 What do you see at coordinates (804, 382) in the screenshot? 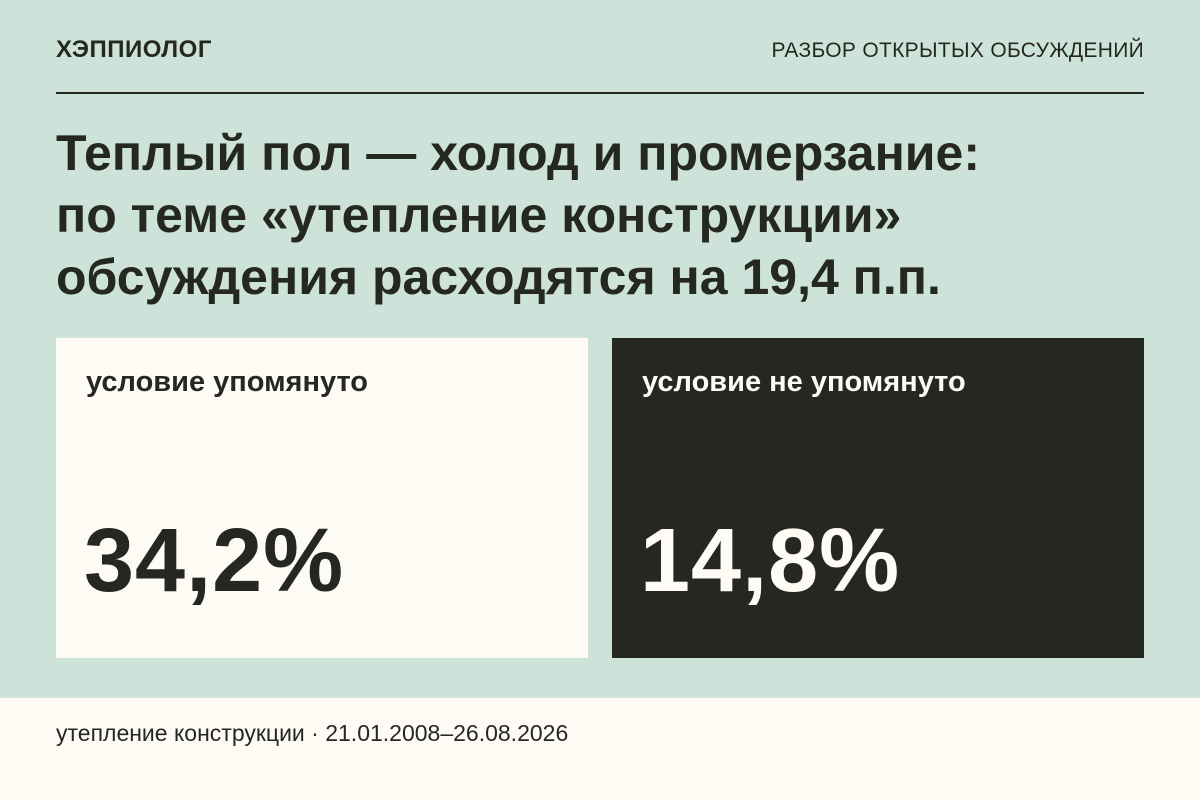
I see `stat-card-label: условие не упомянуто` at bounding box center [804, 382].